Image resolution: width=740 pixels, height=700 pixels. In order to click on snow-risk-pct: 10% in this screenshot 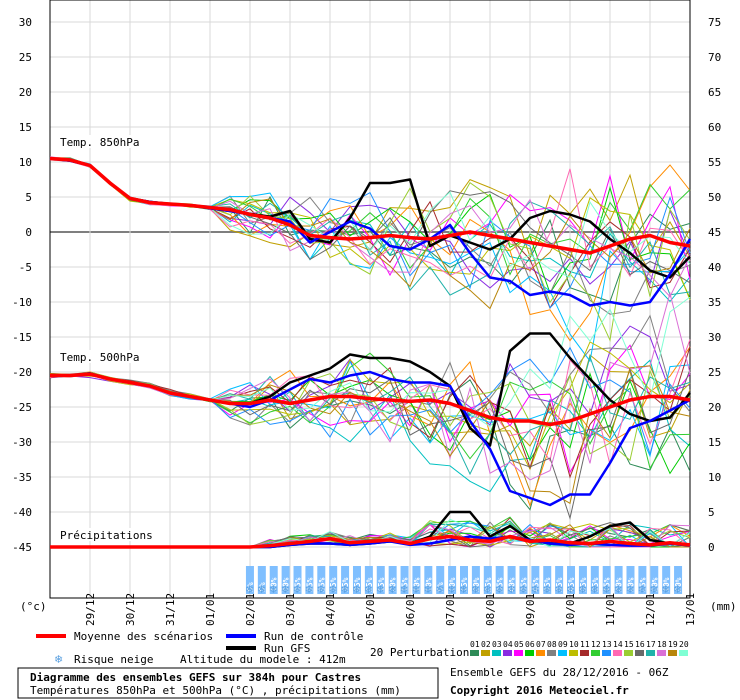, I will do `click(666, 584)`.